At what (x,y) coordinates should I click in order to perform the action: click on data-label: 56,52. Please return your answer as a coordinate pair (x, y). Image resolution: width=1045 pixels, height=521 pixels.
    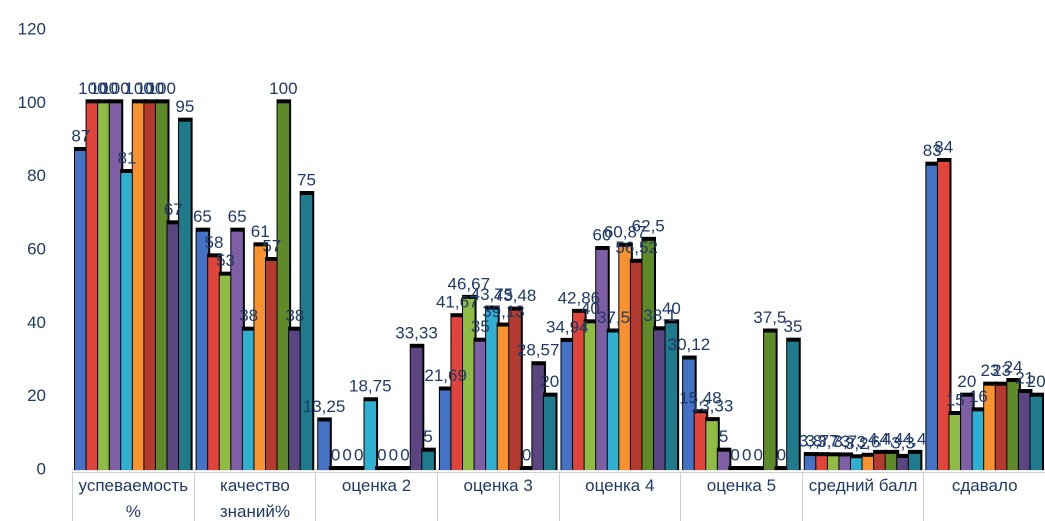
    Looking at the image, I should click on (636, 247).